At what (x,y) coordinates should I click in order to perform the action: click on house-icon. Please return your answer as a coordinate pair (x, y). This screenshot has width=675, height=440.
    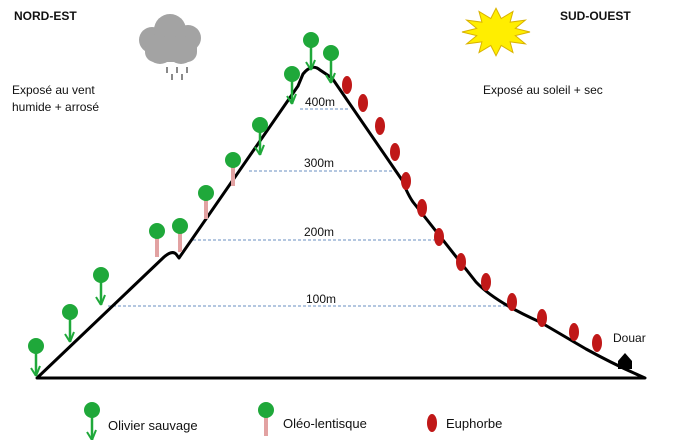
    Looking at the image, I should click on (625, 361).